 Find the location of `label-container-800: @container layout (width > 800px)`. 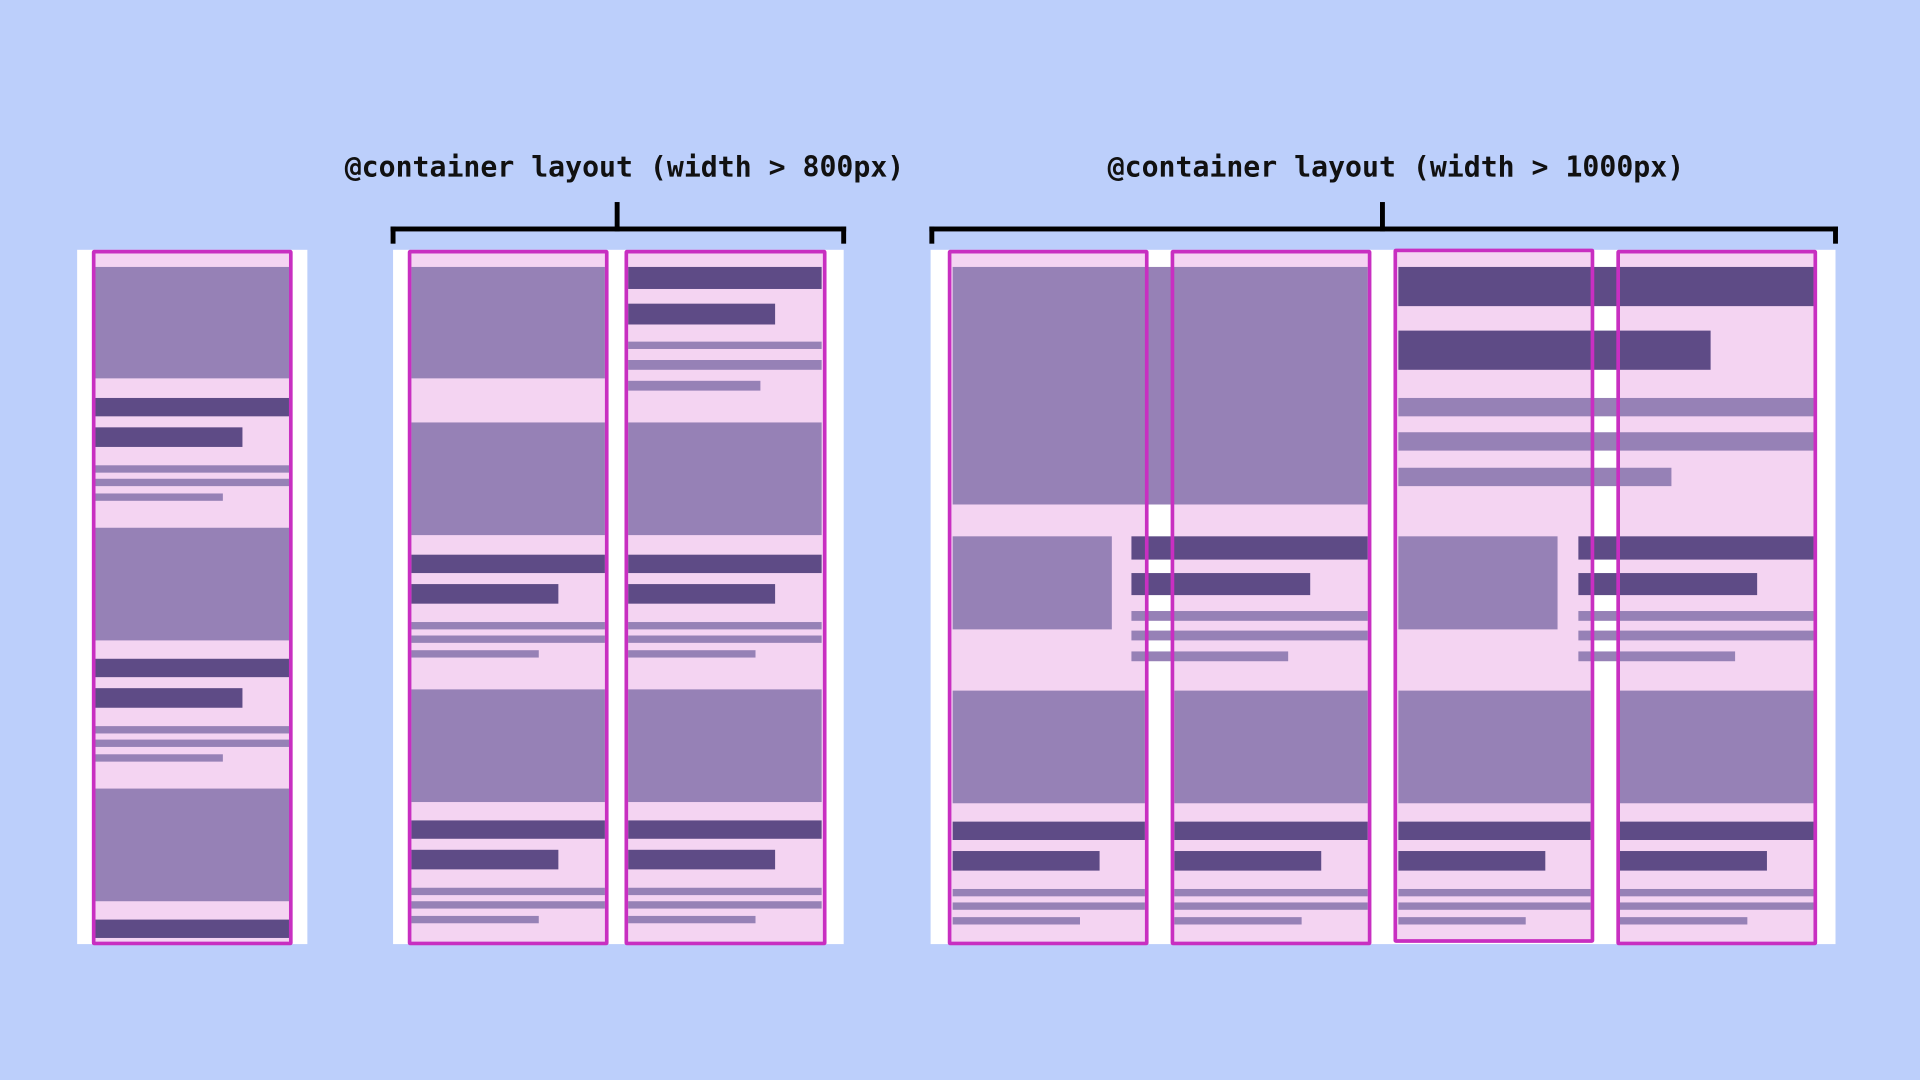

label-container-800: @container layout (width > 800px) is located at coordinates (624, 167).